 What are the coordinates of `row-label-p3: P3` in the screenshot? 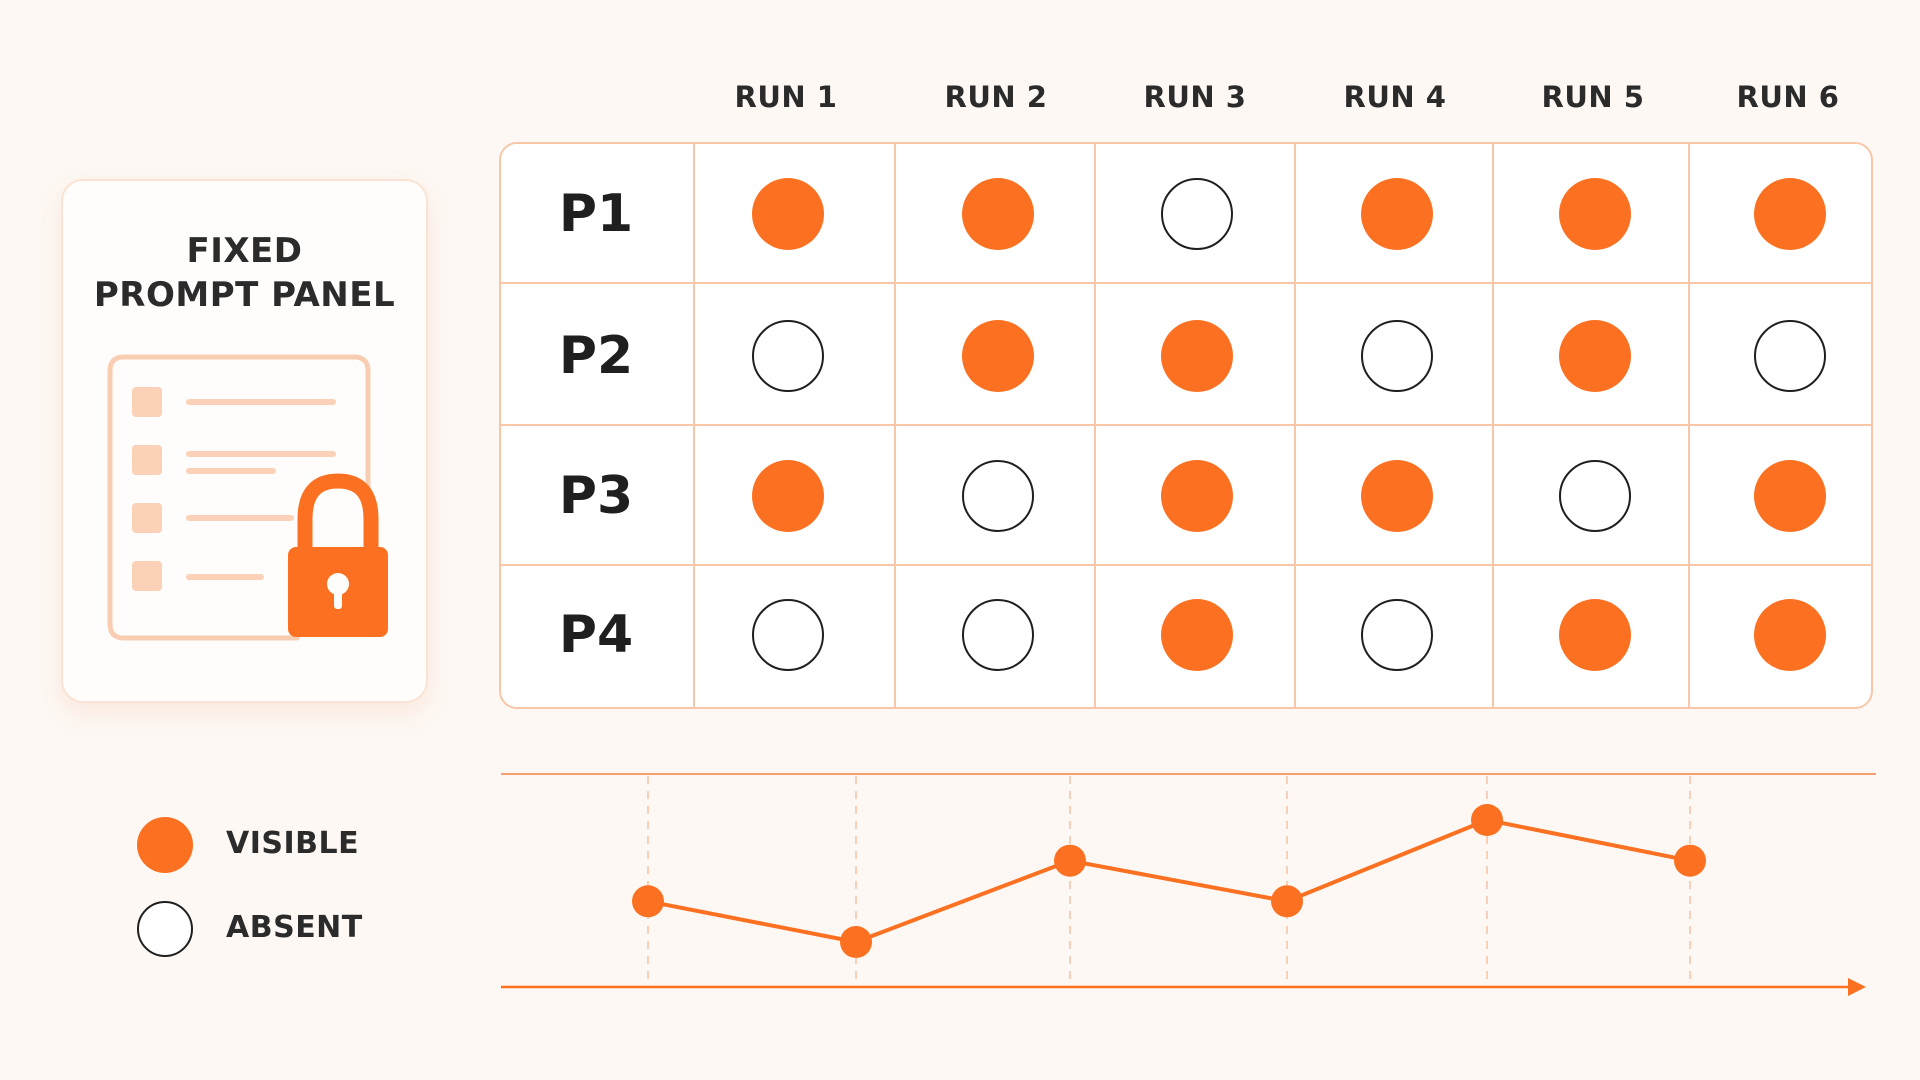 It's located at (596, 496).